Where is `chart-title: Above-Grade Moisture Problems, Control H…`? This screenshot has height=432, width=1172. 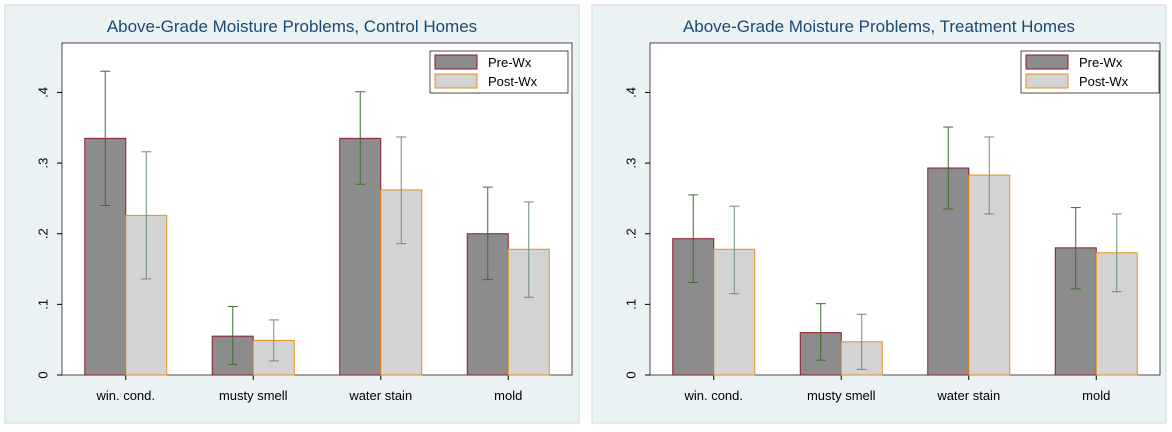
chart-title: Above-Grade Moisture Problems, Control H… is located at coordinates (292, 26).